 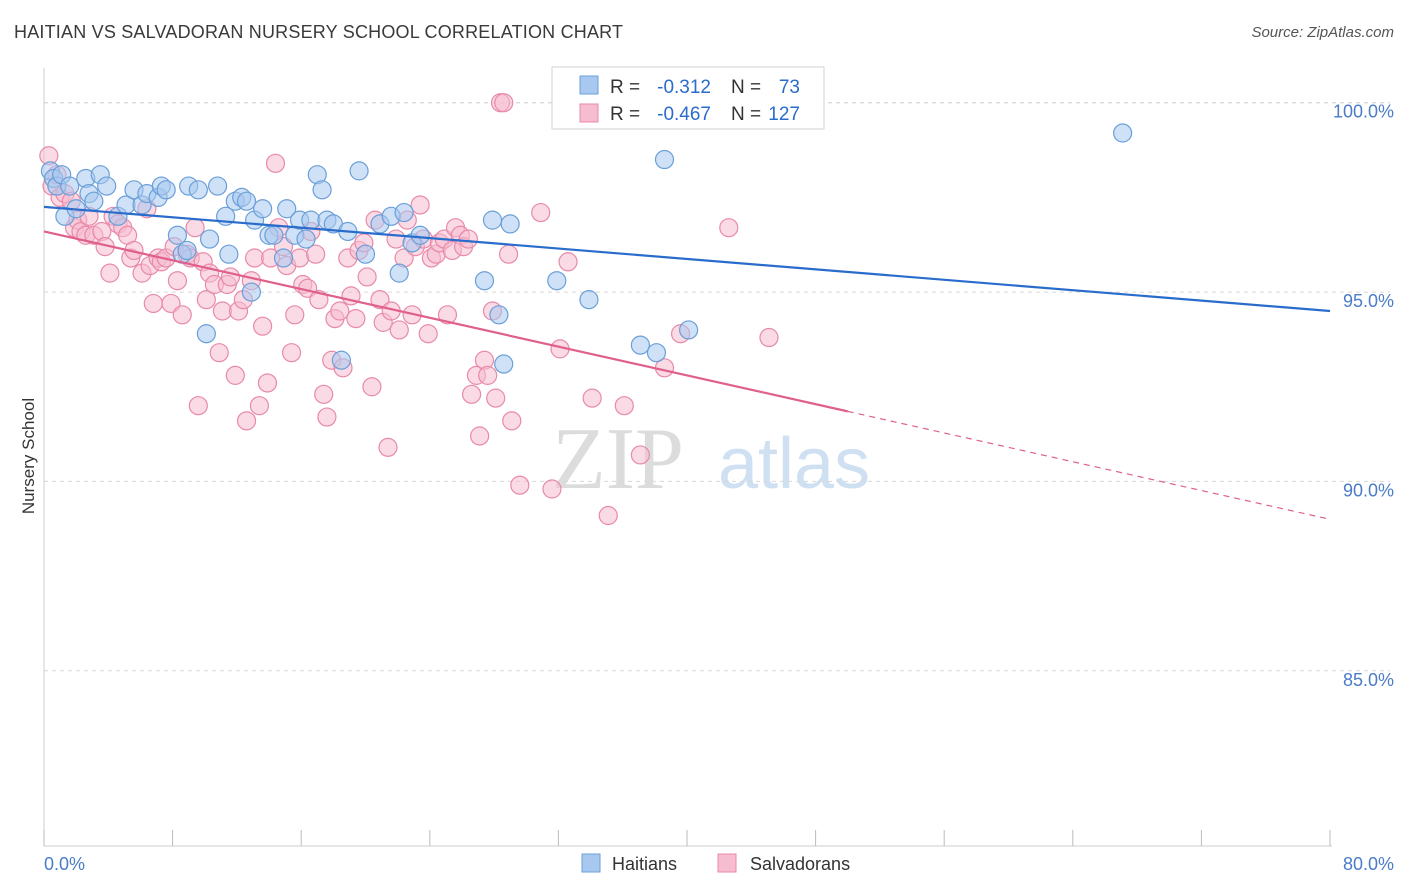 What do you see at coordinates (1368, 680) in the screenshot?
I see `y-tick-label: 85.0%` at bounding box center [1368, 680].